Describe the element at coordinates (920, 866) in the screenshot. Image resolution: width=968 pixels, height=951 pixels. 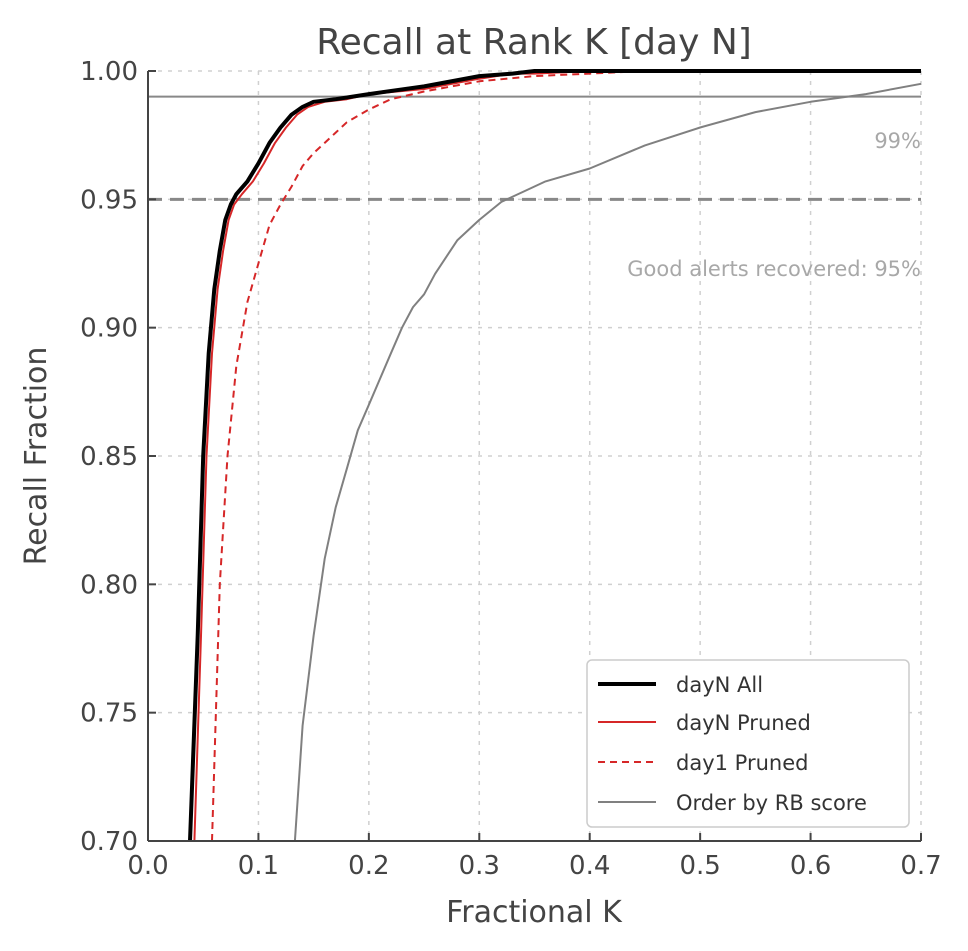
I see `x-tick-label: 0.7` at that location.